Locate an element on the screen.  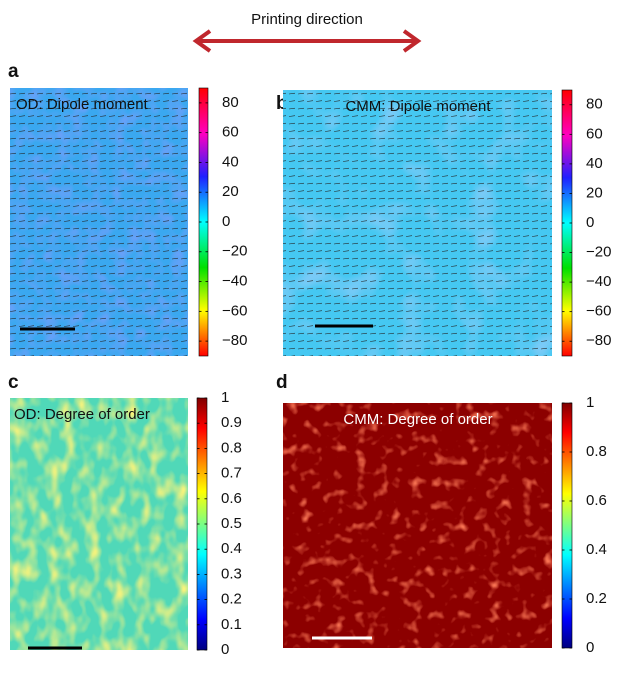
panel-title: OD: Degree of order is located at coordinates (82, 414).